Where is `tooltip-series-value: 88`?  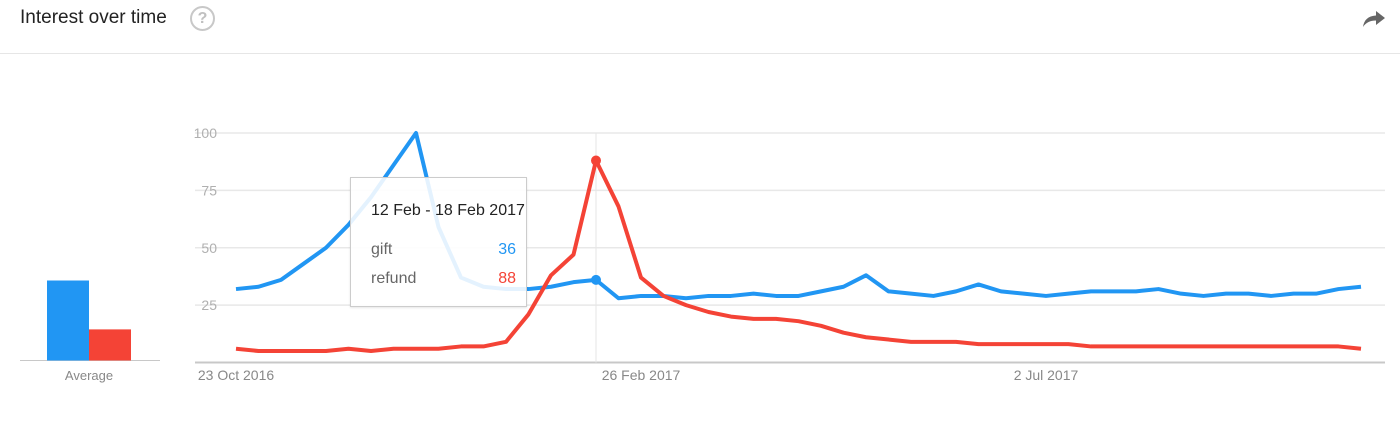 tooltip-series-value: 88 is located at coordinates (507, 278).